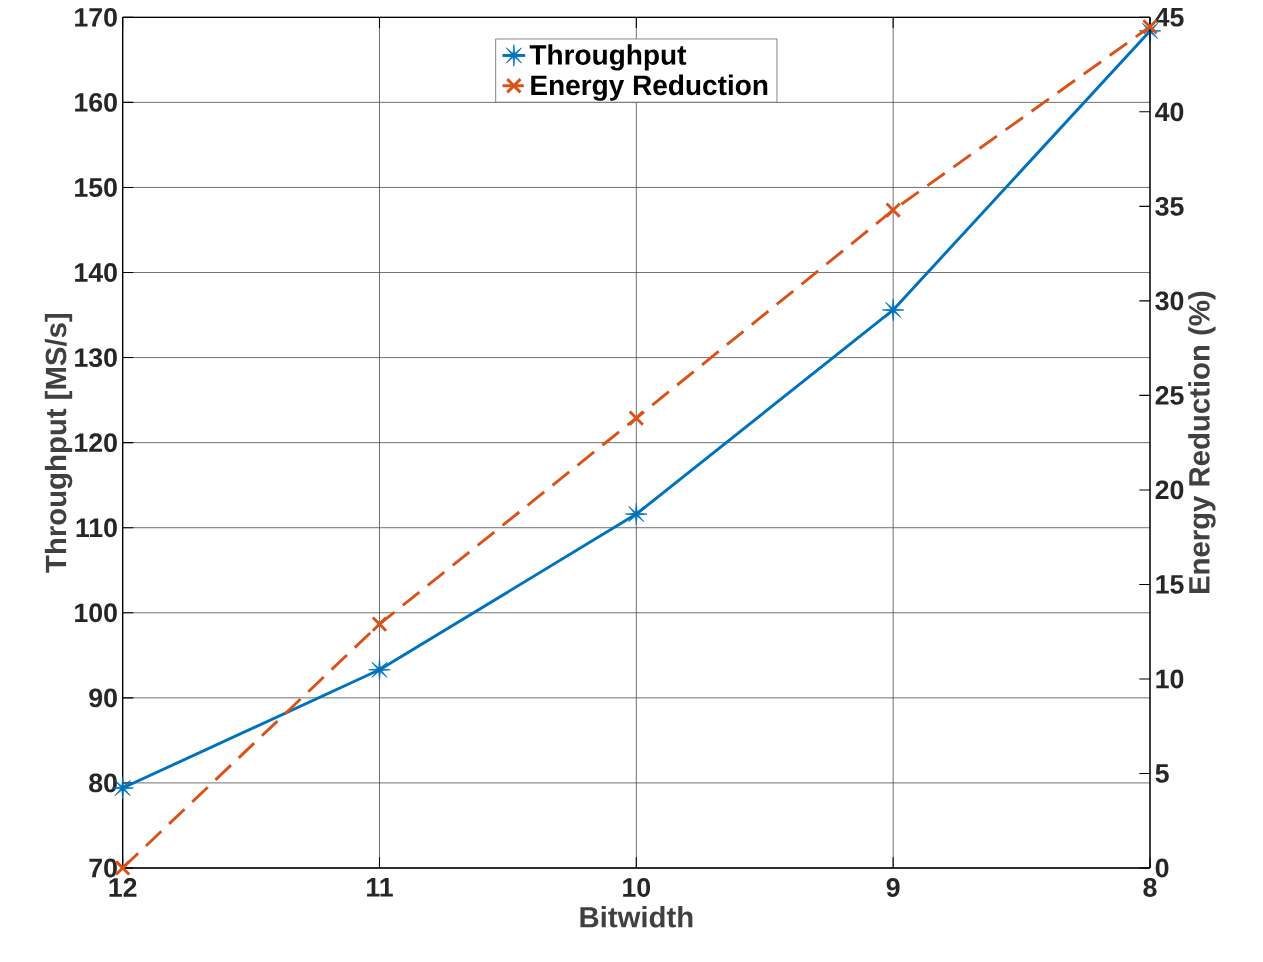  I want to click on x-tick-label: 12, so click(123, 887).